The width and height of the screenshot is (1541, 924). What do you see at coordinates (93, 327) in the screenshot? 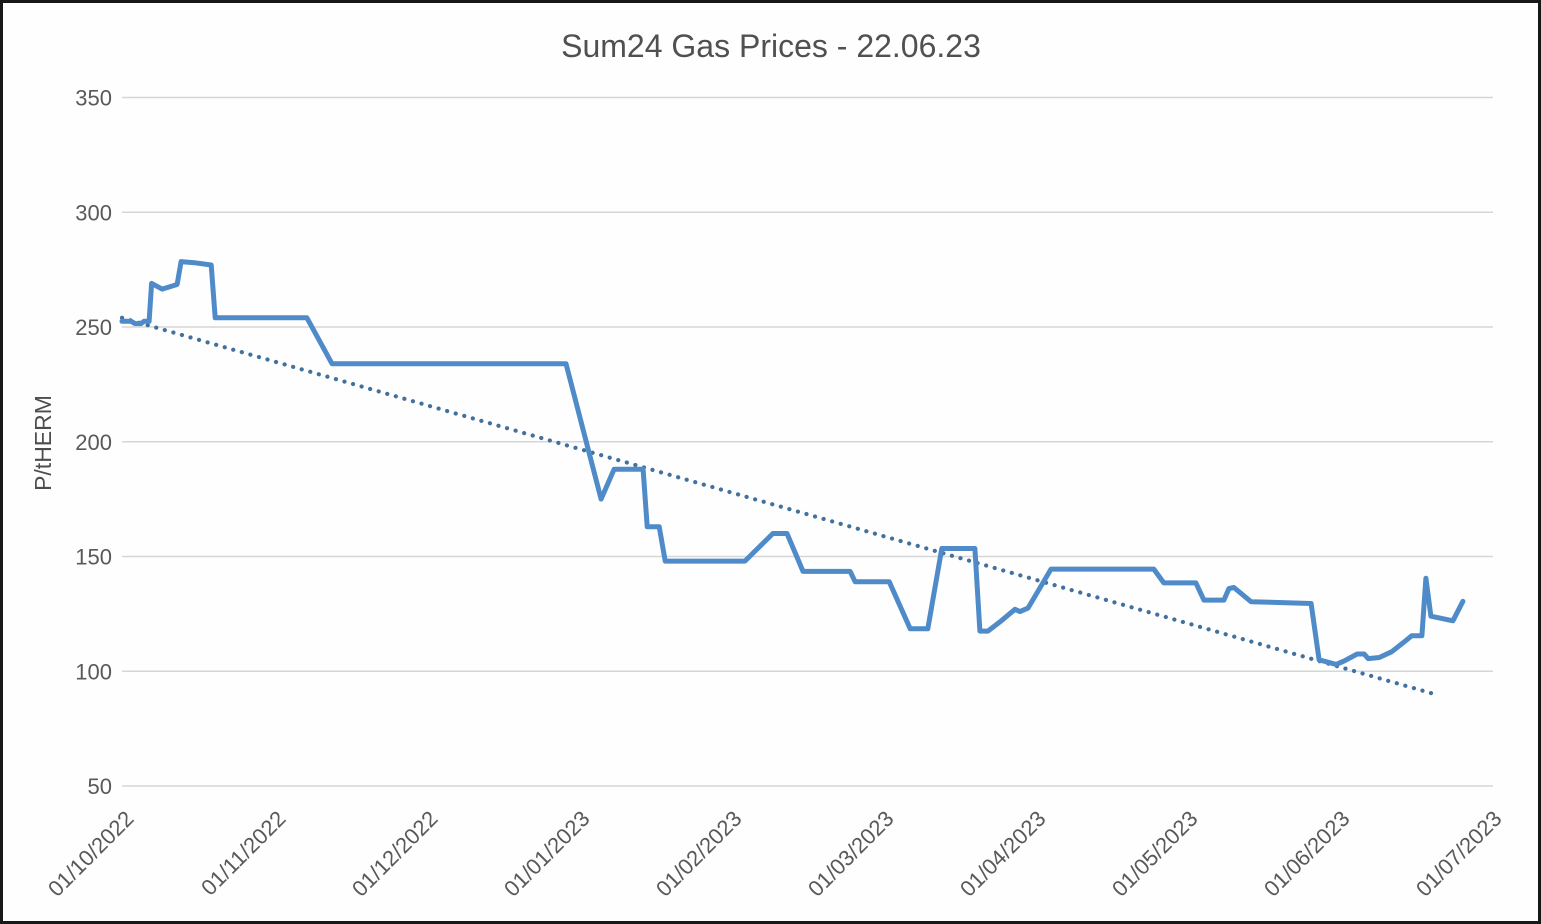
I see `y-tick-label: 250` at bounding box center [93, 327].